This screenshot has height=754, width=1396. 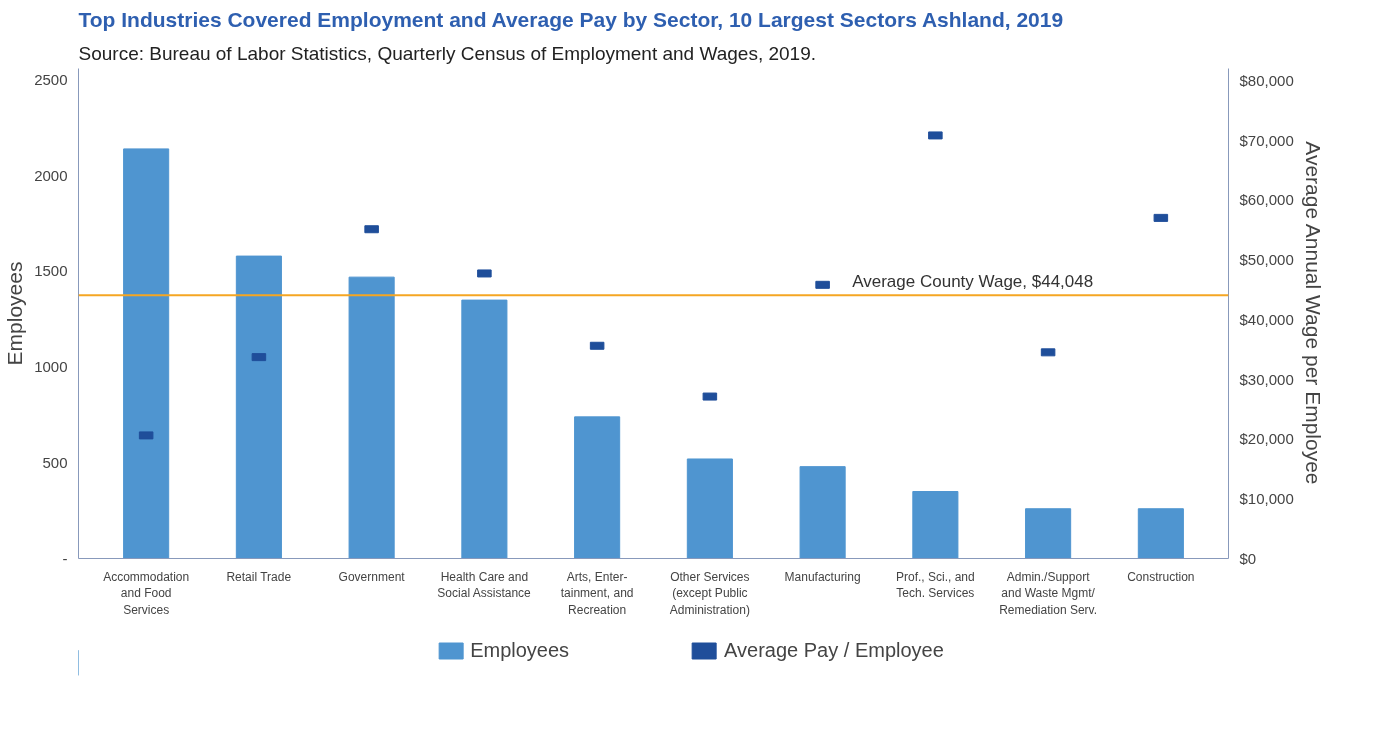 What do you see at coordinates (447, 53) in the screenshot?
I see `chart-subtitle: Source: Bureau of Labor Statistics, Quarterly Census of Employment and Wages, 2019.` at bounding box center [447, 53].